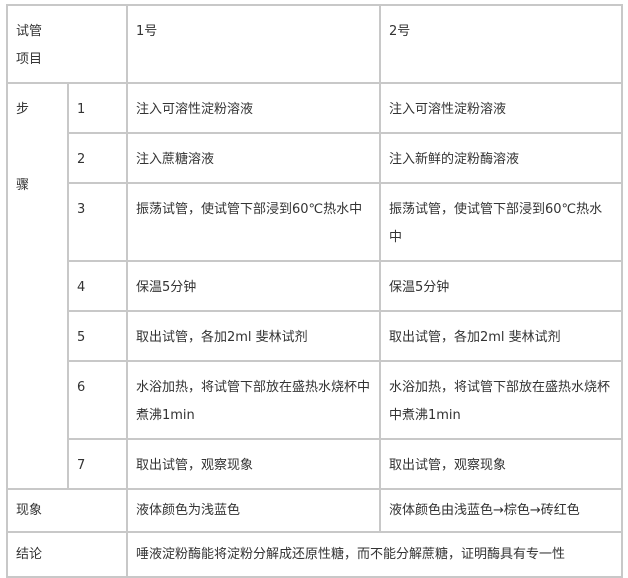  What do you see at coordinates (67, 554) in the screenshot?
I see `conclusion-label: 结论` at bounding box center [67, 554].